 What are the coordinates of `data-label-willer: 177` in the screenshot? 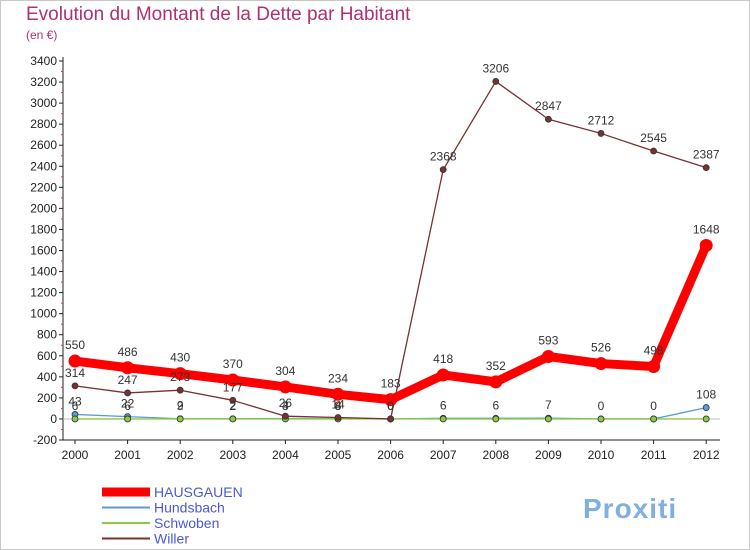 It's located at (233, 387).